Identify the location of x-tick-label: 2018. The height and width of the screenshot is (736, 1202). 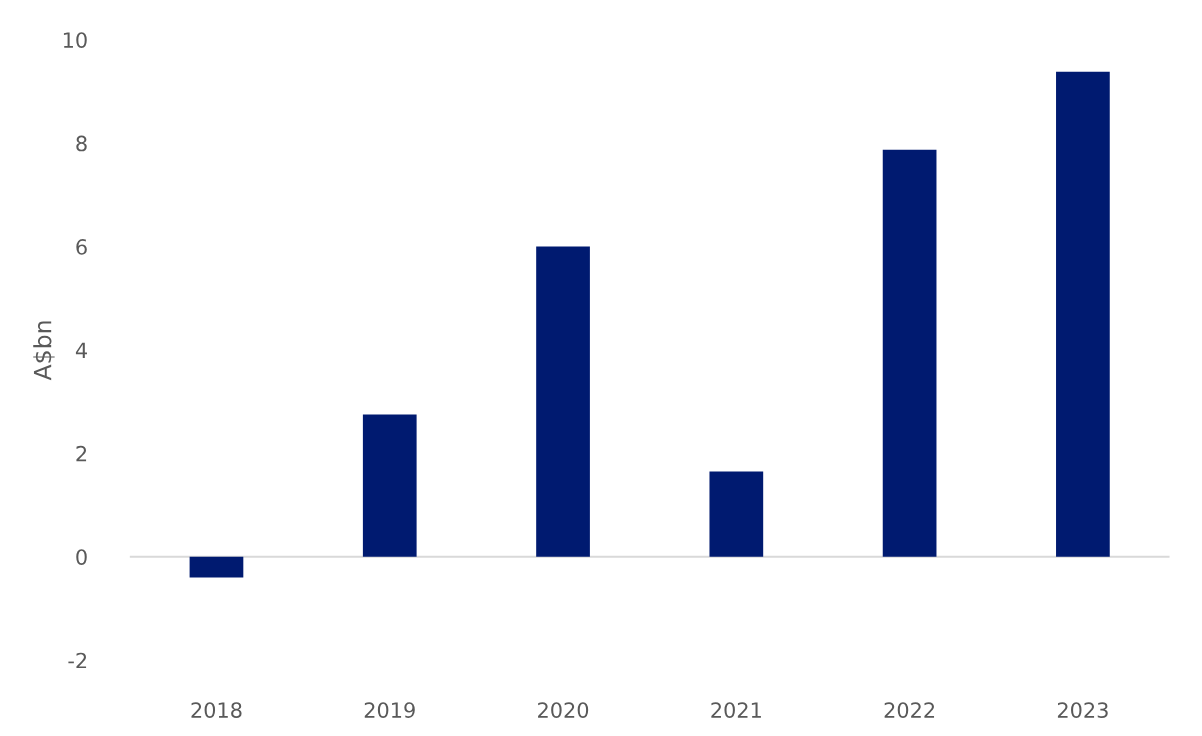
(216, 710).